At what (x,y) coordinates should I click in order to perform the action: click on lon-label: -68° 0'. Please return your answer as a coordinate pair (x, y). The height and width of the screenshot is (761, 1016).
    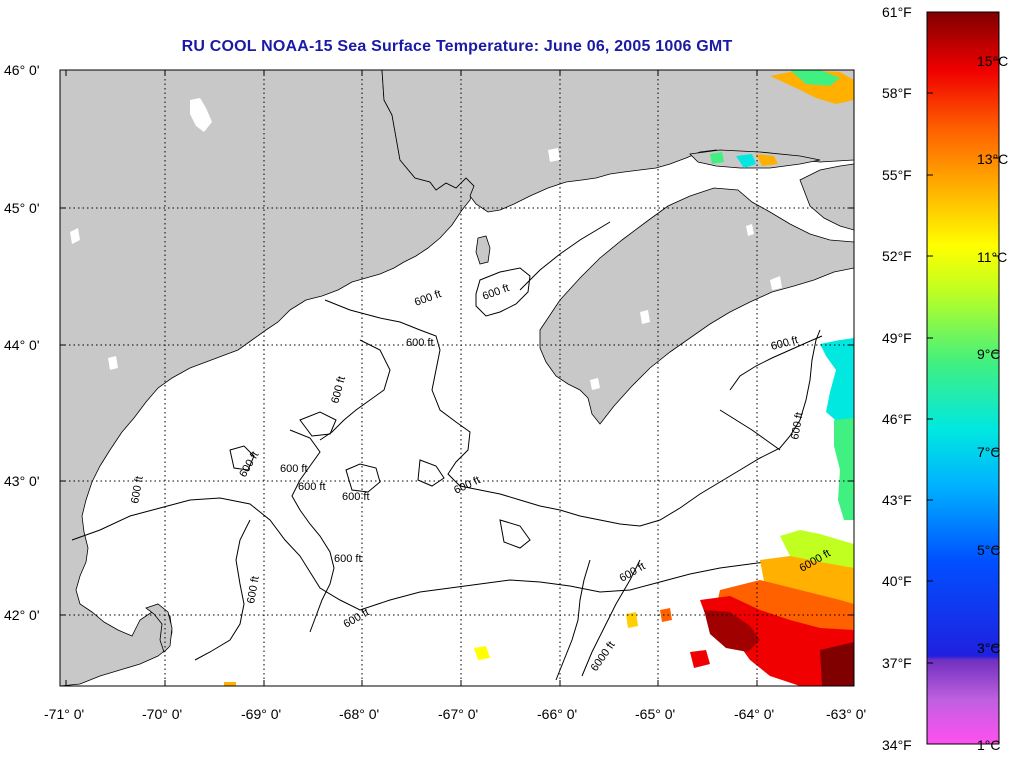
    Looking at the image, I should click on (359, 714).